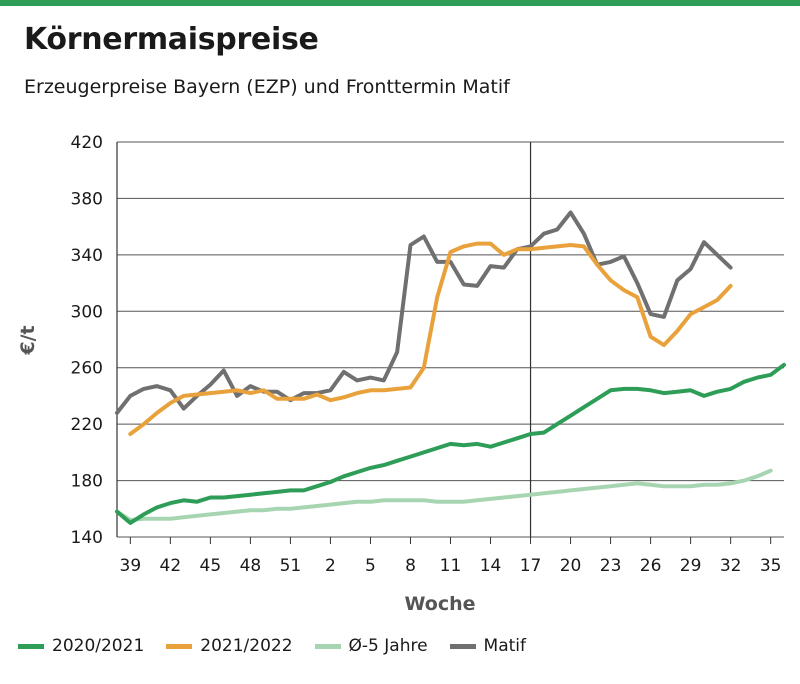 The image size is (800, 684). I want to click on x-tick-label: 11, so click(451, 566).